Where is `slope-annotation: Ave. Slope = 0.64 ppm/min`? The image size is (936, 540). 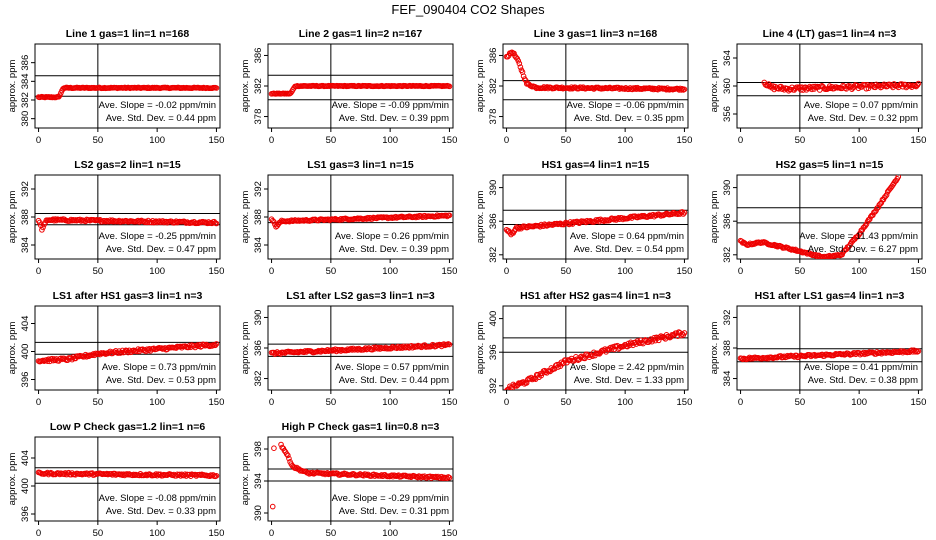
slope-annotation: Ave. Slope = 0.64 ppm/min is located at coordinates (627, 236).